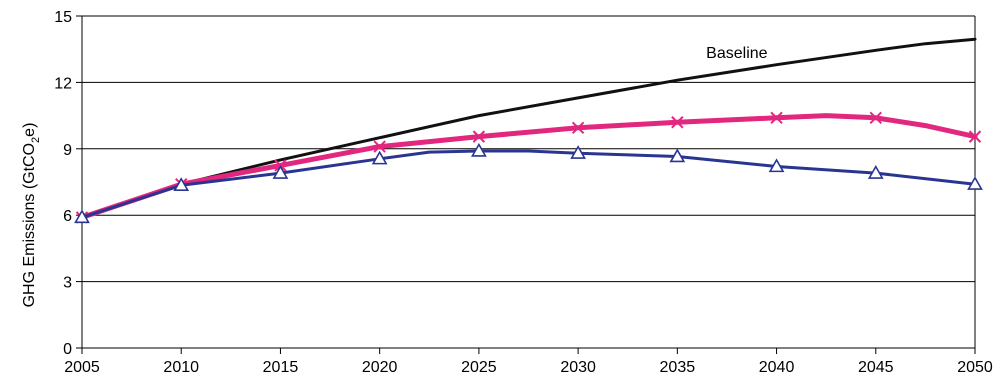  What do you see at coordinates (67, 349) in the screenshot?
I see `y-tick-label: 0` at bounding box center [67, 349].